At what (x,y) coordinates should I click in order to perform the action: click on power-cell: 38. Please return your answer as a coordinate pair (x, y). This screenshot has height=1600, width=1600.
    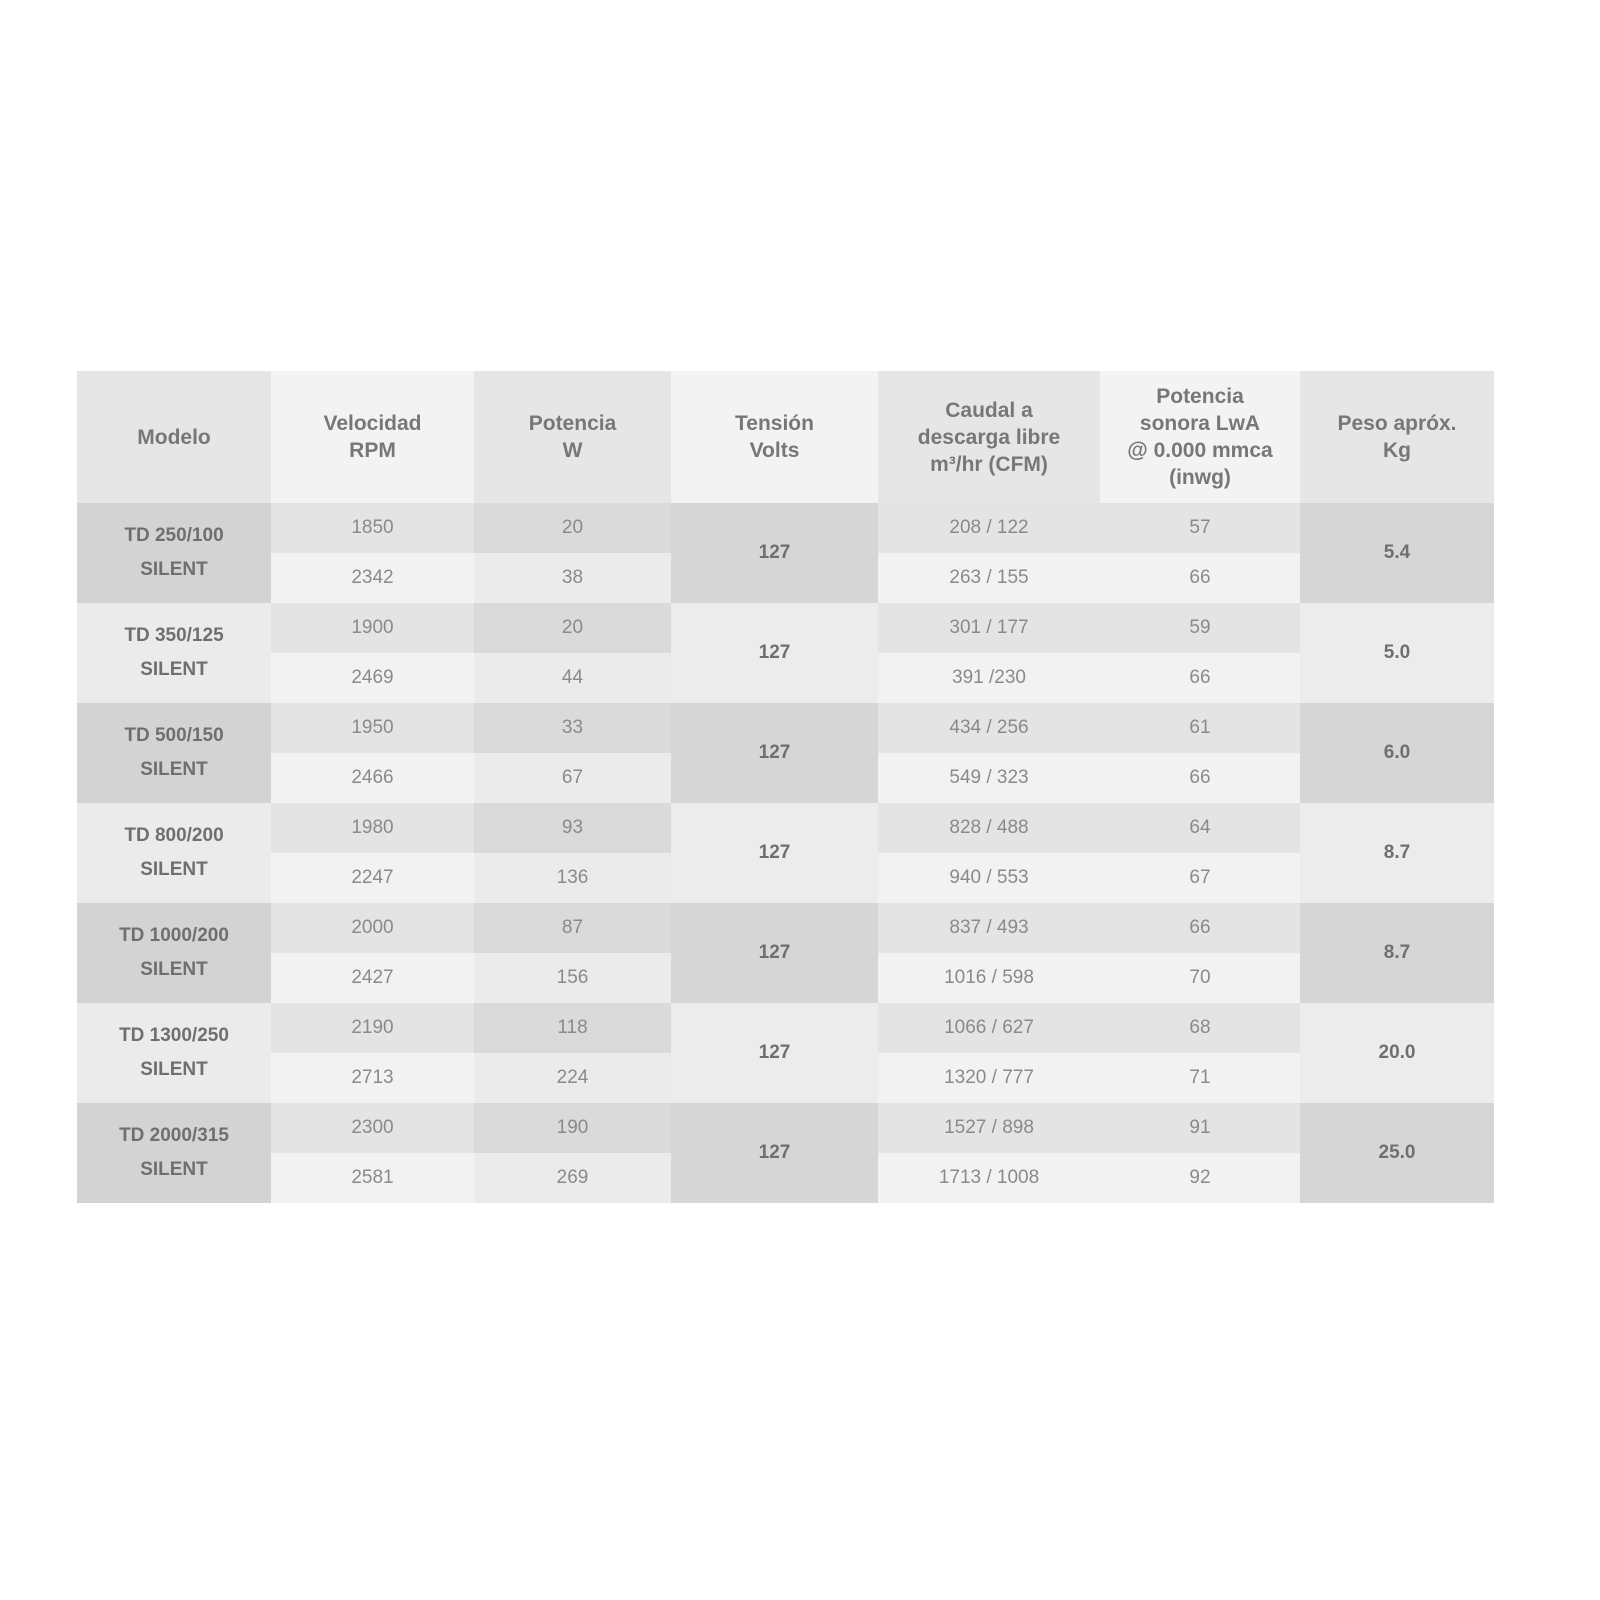
    Looking at the image, I should click on (572, 578).